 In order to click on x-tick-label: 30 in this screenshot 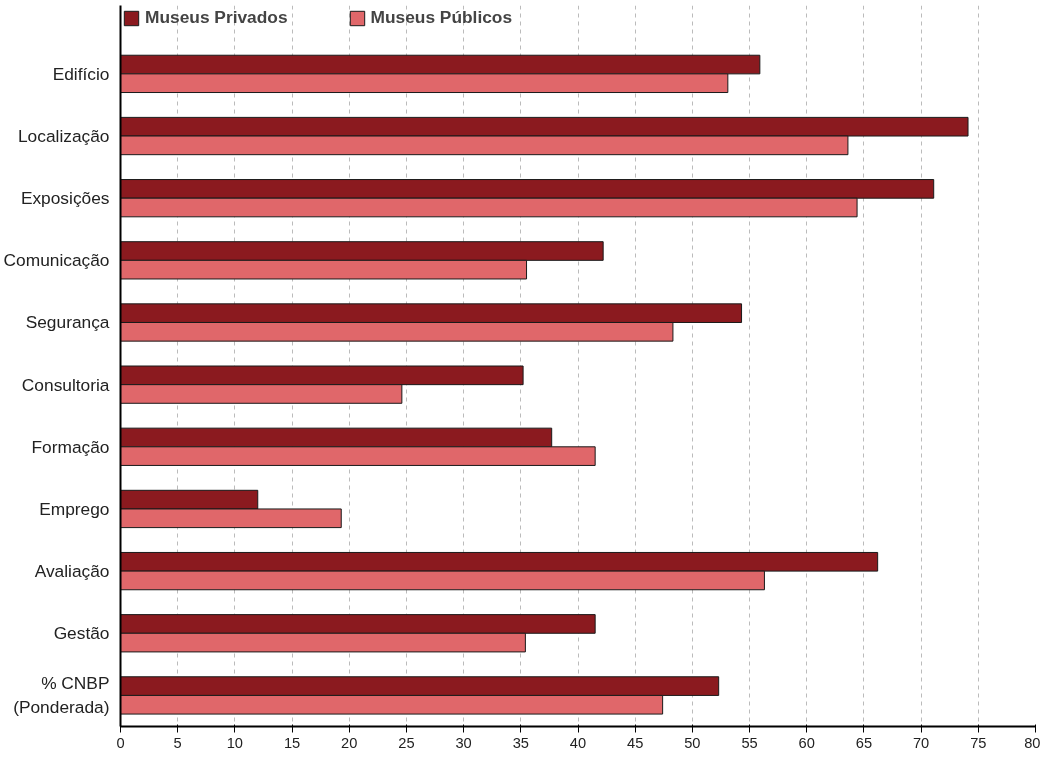, I will do `click(463, 742)`.